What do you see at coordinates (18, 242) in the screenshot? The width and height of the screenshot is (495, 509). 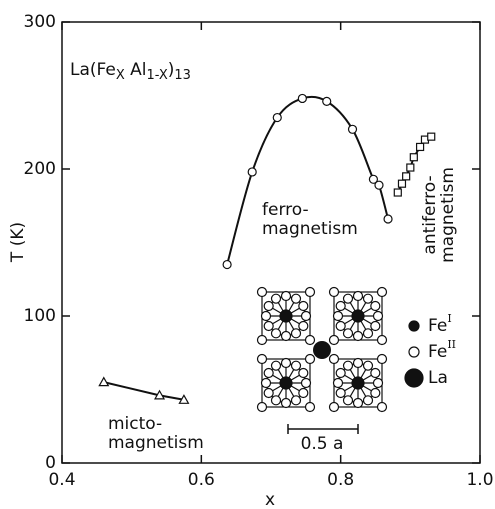 I see `y-axis-label: T (K)` at bounding box center [18, 242].